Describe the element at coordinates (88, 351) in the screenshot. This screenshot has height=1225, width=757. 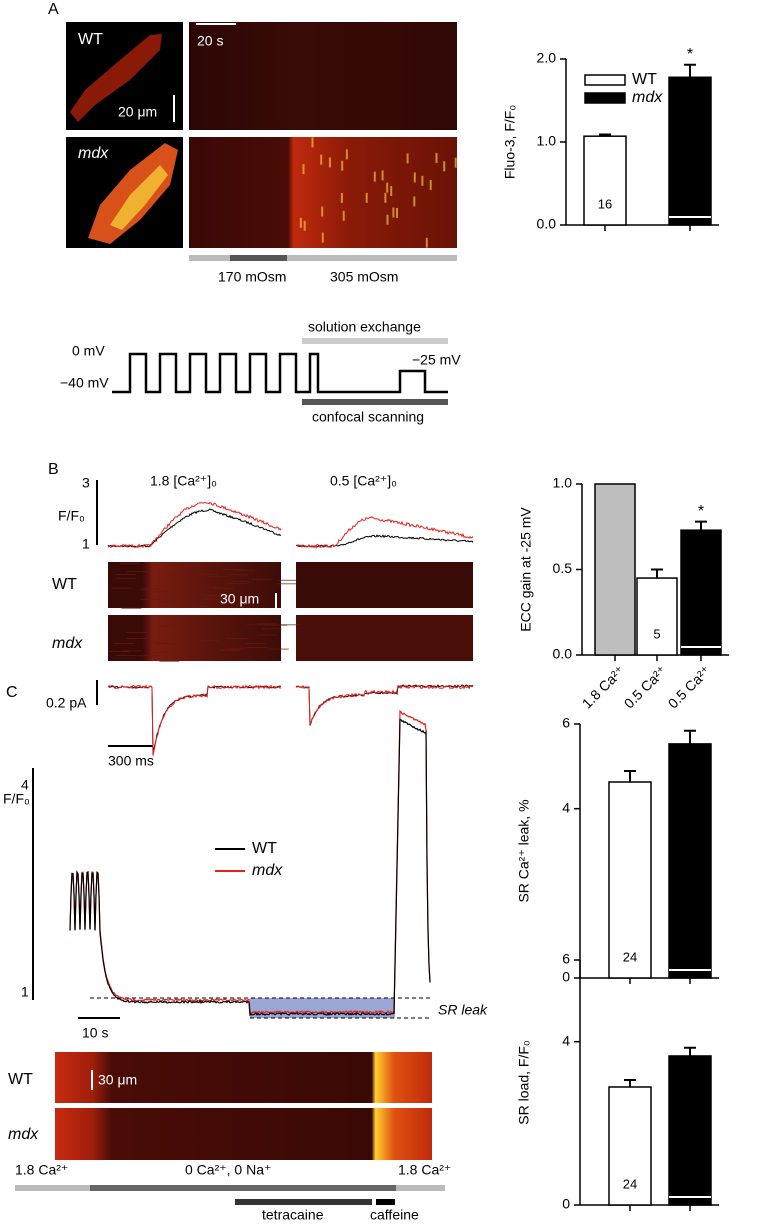
I see `level-label: 0 mV` at that location.